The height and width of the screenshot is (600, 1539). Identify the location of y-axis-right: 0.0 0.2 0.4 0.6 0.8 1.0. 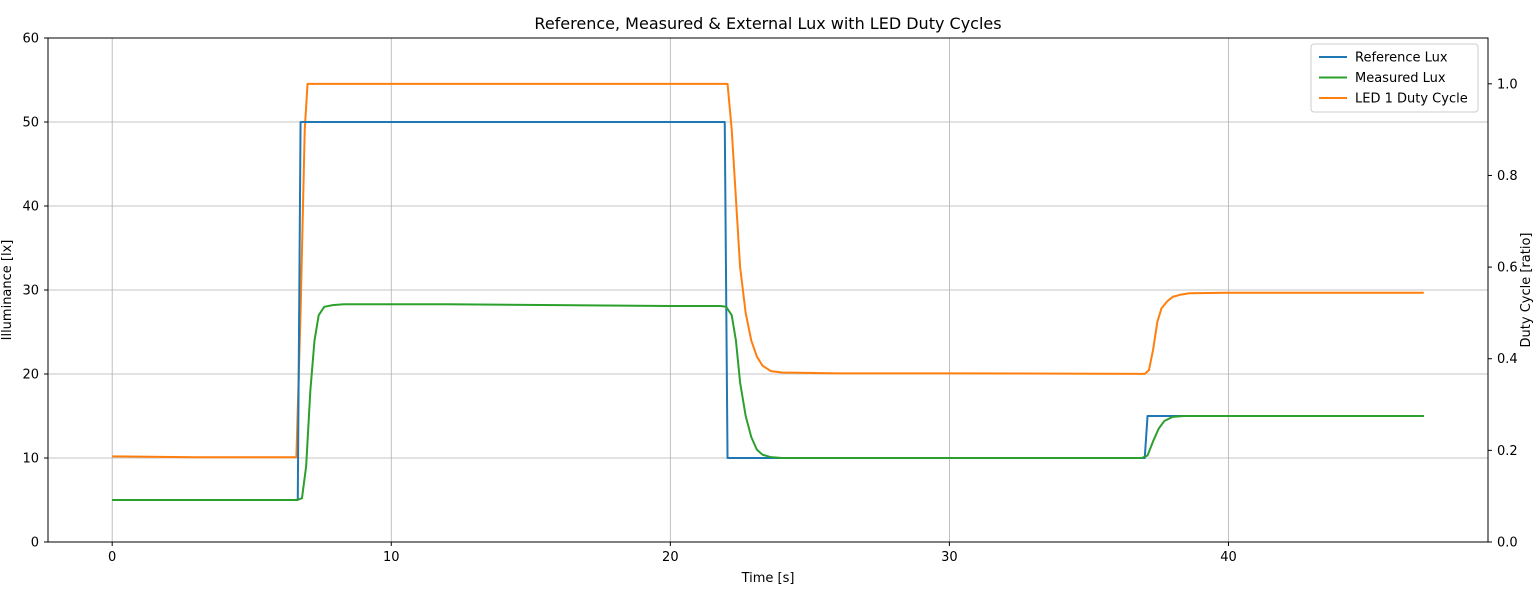
(1503, 314).